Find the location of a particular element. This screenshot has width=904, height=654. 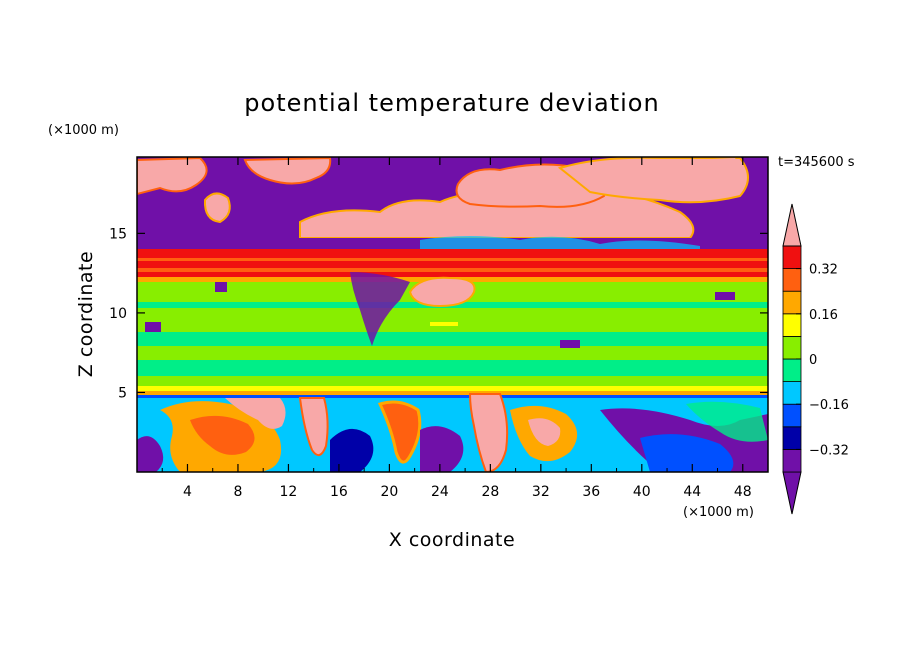

x-axis-label: X coordinate is located at coordinates (452, 540).